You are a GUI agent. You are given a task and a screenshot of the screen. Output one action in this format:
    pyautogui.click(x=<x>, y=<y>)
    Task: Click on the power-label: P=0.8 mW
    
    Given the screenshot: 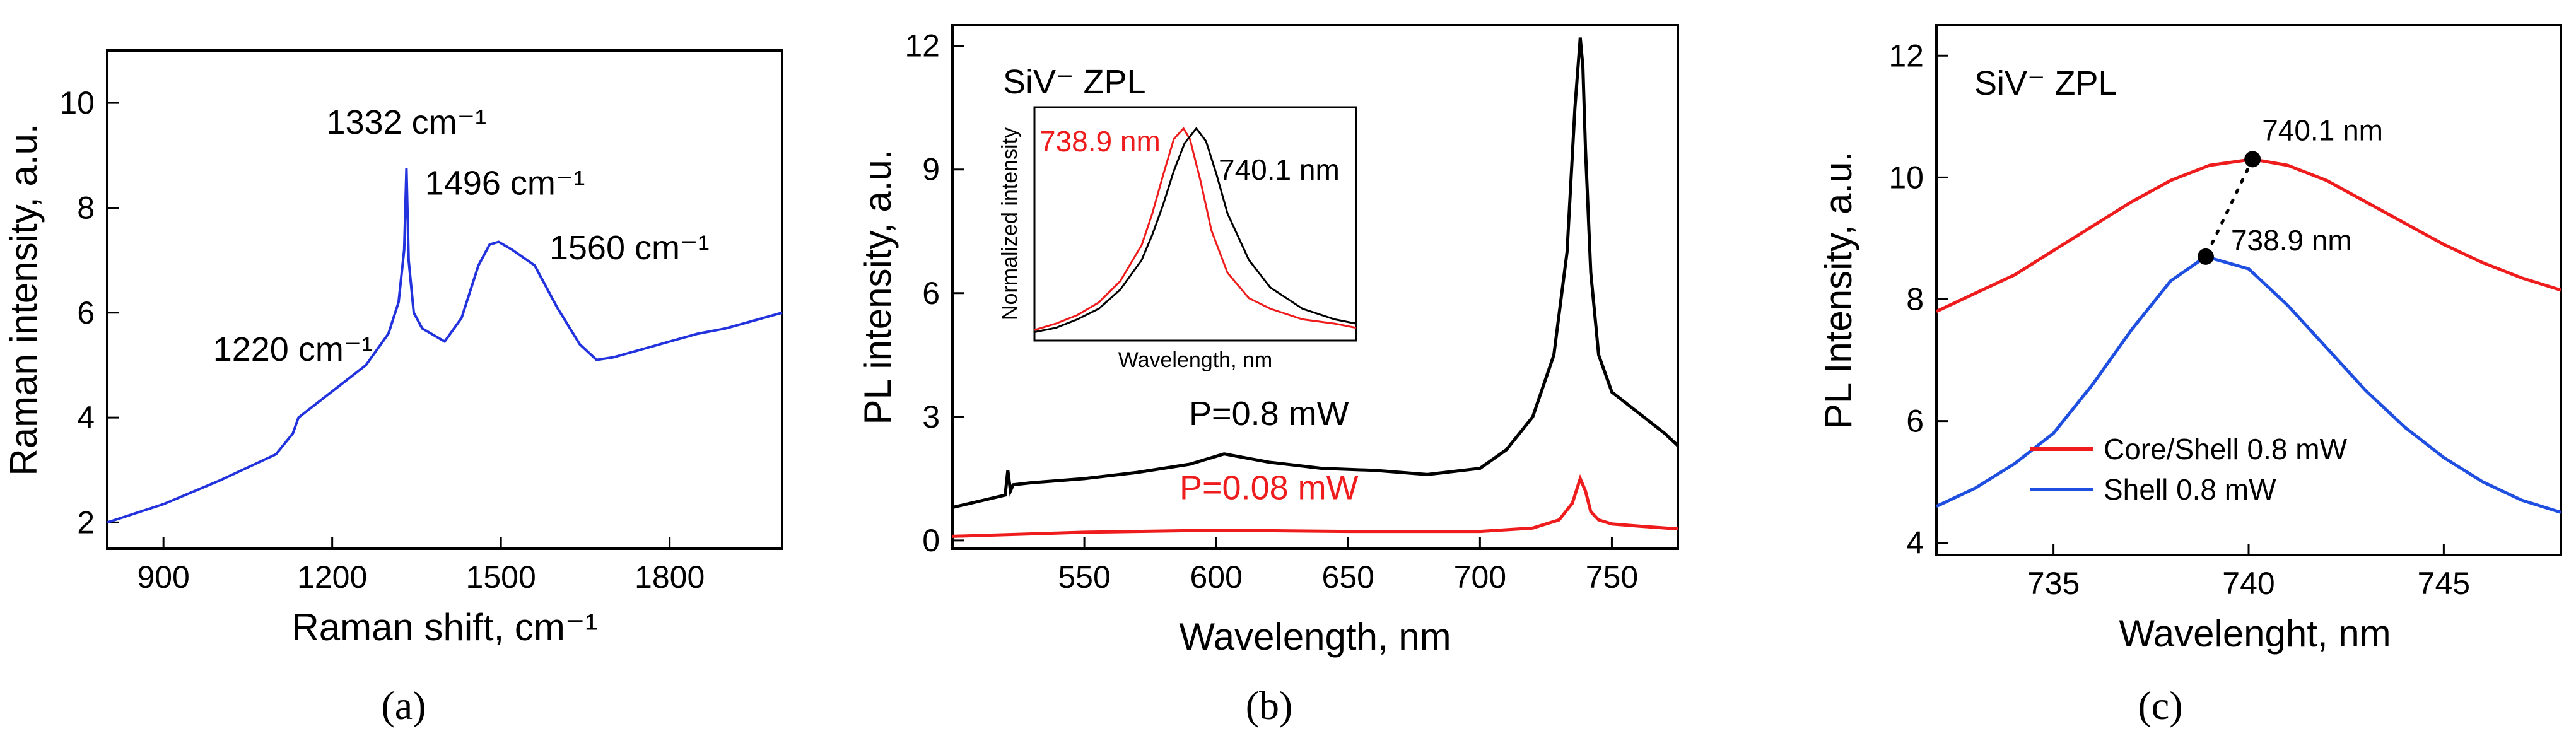 What is the action you would take?
    pyautogui.click(x=1269, y=414)
    